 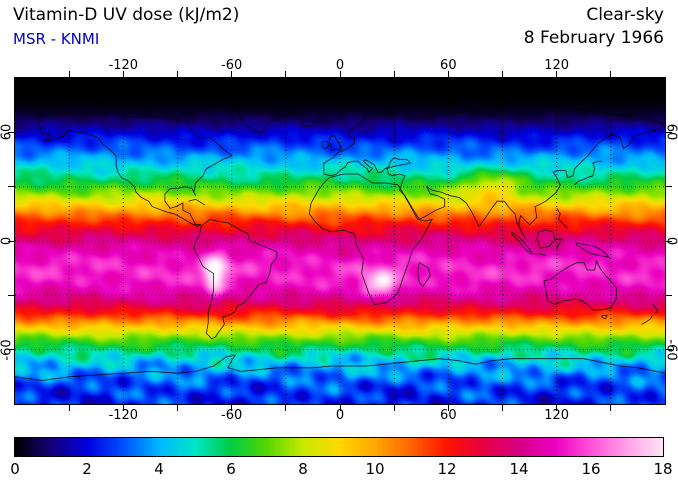 What do you see at coordinates (340, 367) in the screenshot?
I see `coastline-antarctica` at bounding box center [340, 367].